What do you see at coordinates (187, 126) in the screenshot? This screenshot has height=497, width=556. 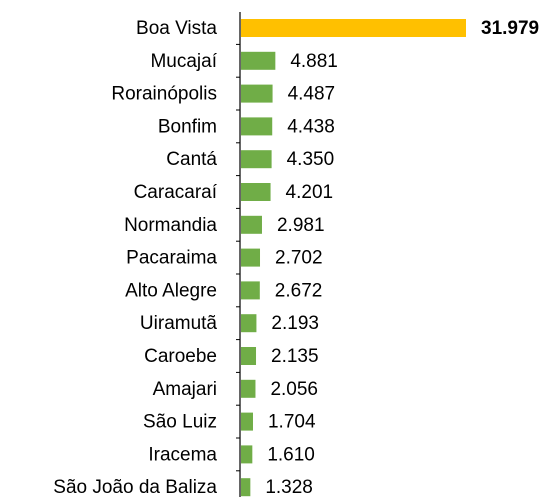 I see `category-label: Bonfim` at bounding box center [187, 126].